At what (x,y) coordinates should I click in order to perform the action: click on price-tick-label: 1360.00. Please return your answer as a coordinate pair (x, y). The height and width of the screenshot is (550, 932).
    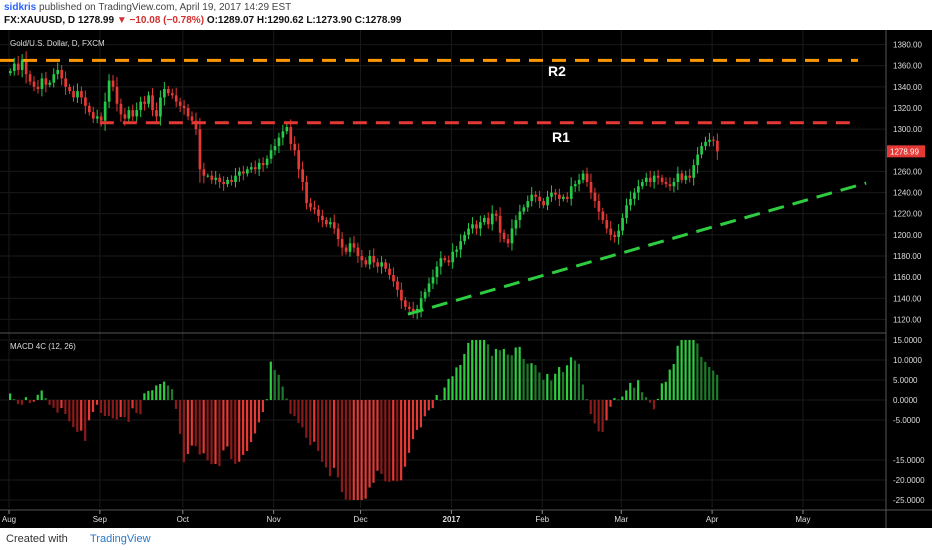
    Looking at the image, I should click on (907, 66).